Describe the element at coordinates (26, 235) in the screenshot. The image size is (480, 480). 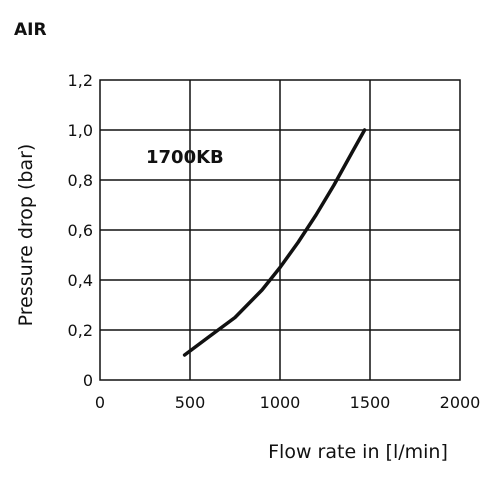
I see `y-axis-label: Pressure drop (bar)` at that location.